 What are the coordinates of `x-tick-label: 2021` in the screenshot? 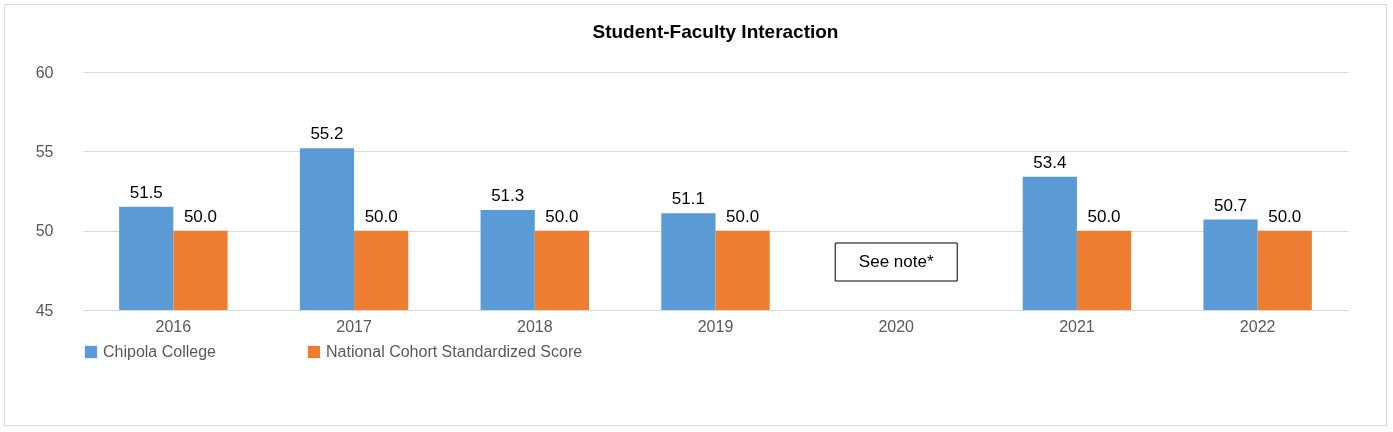 It's located at (1077, 326).